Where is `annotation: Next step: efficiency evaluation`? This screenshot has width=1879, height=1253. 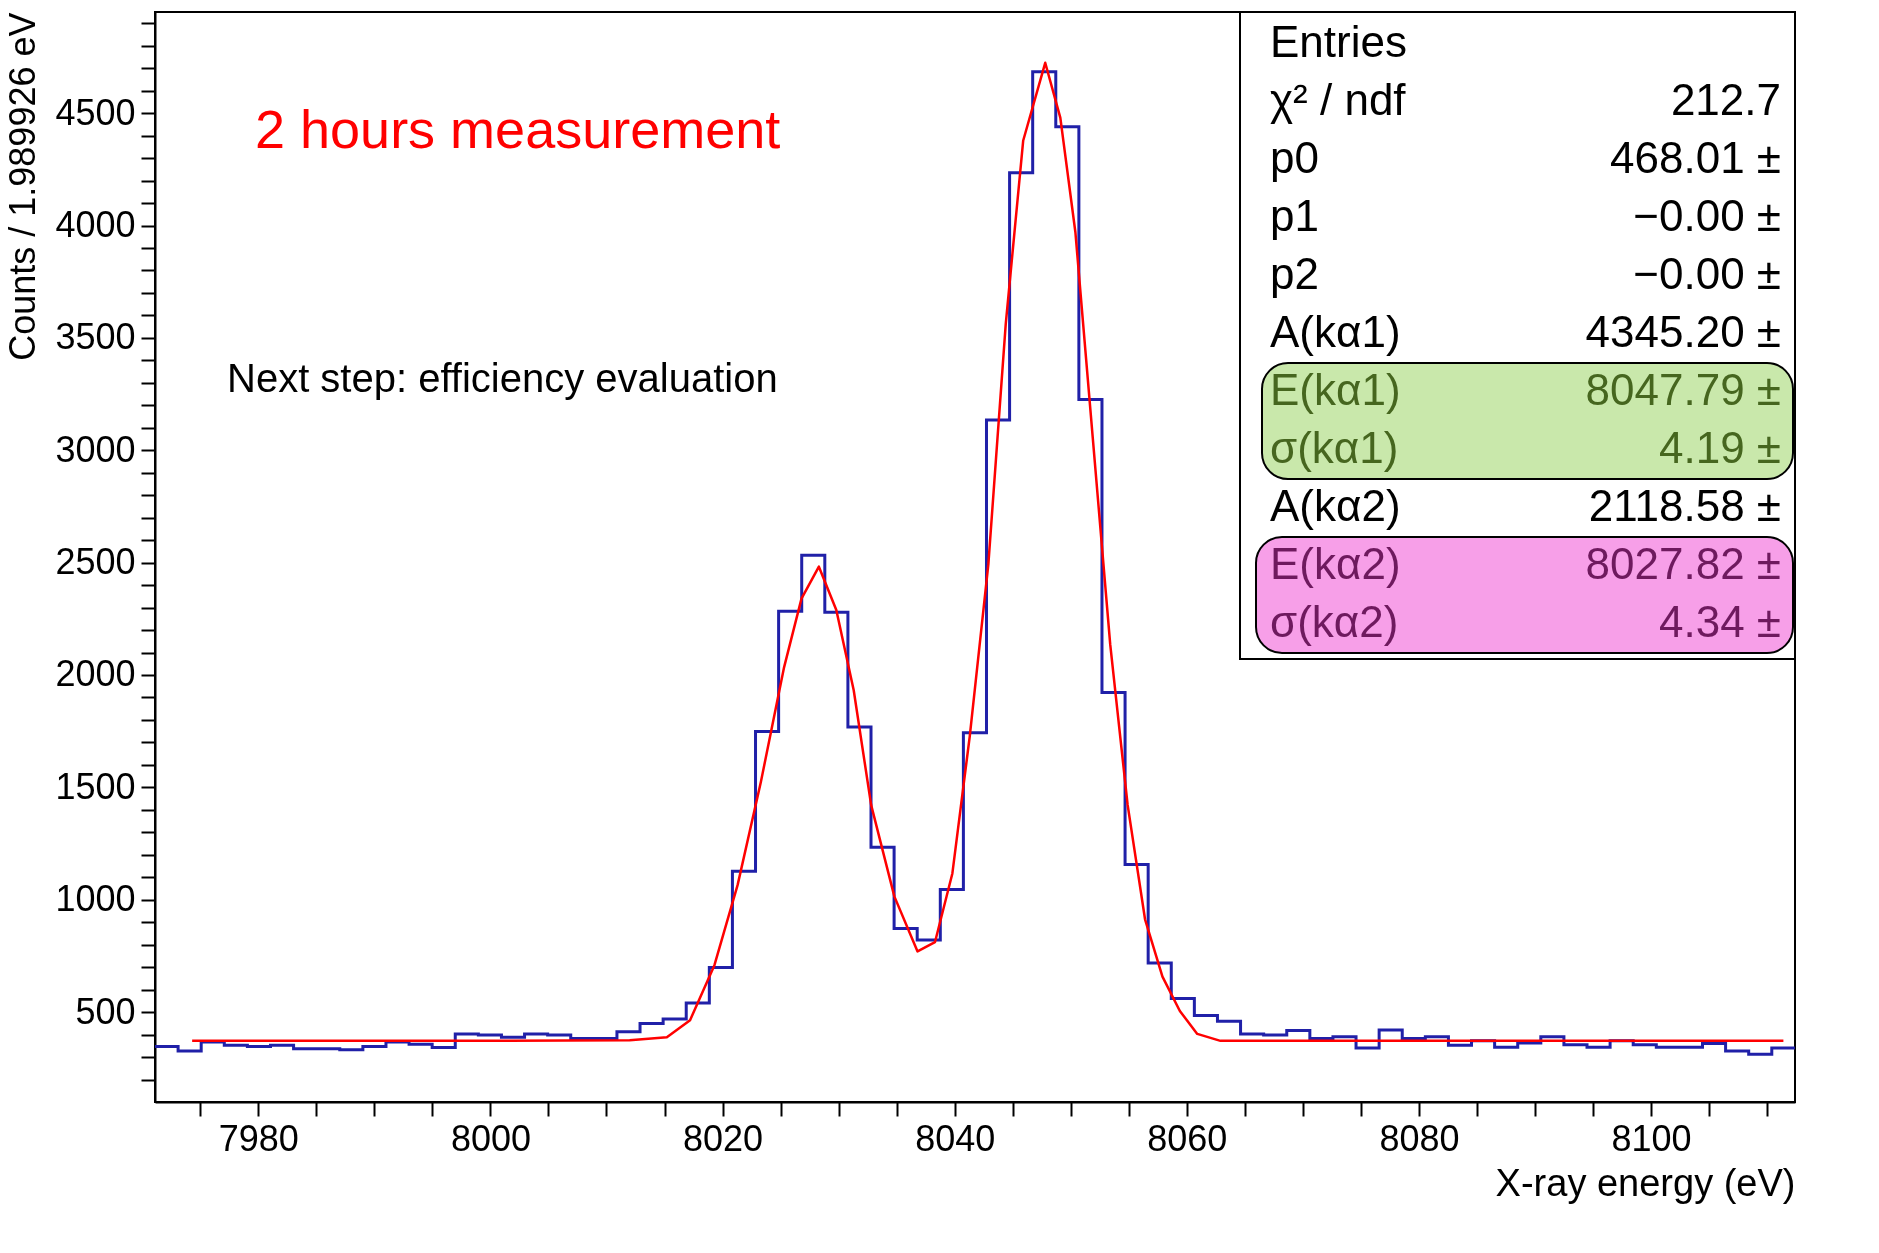
annotation: Next step: efficiency evaluation is located at coordinates (502, 378).